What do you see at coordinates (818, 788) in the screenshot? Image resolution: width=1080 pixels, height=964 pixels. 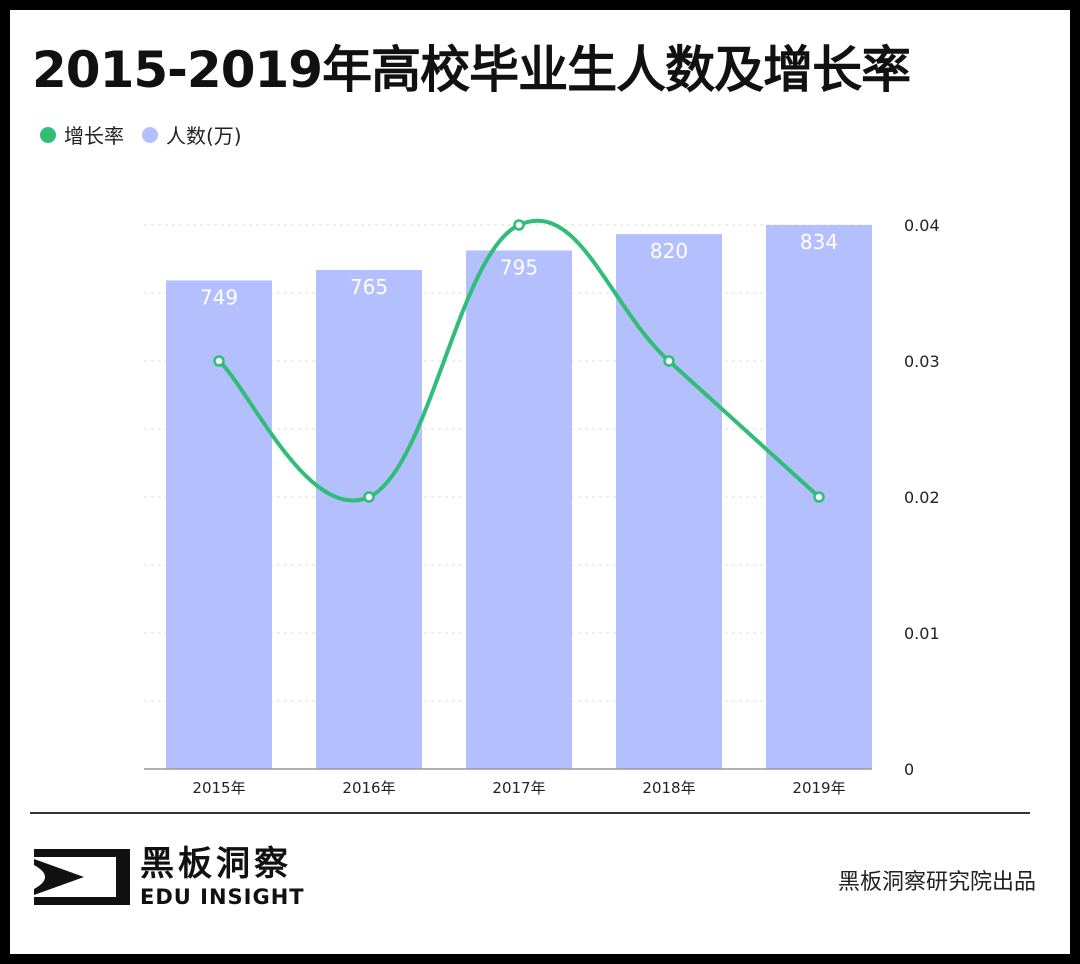 I see `x-tick-label: 2019年` at bounding box center [818, 788].